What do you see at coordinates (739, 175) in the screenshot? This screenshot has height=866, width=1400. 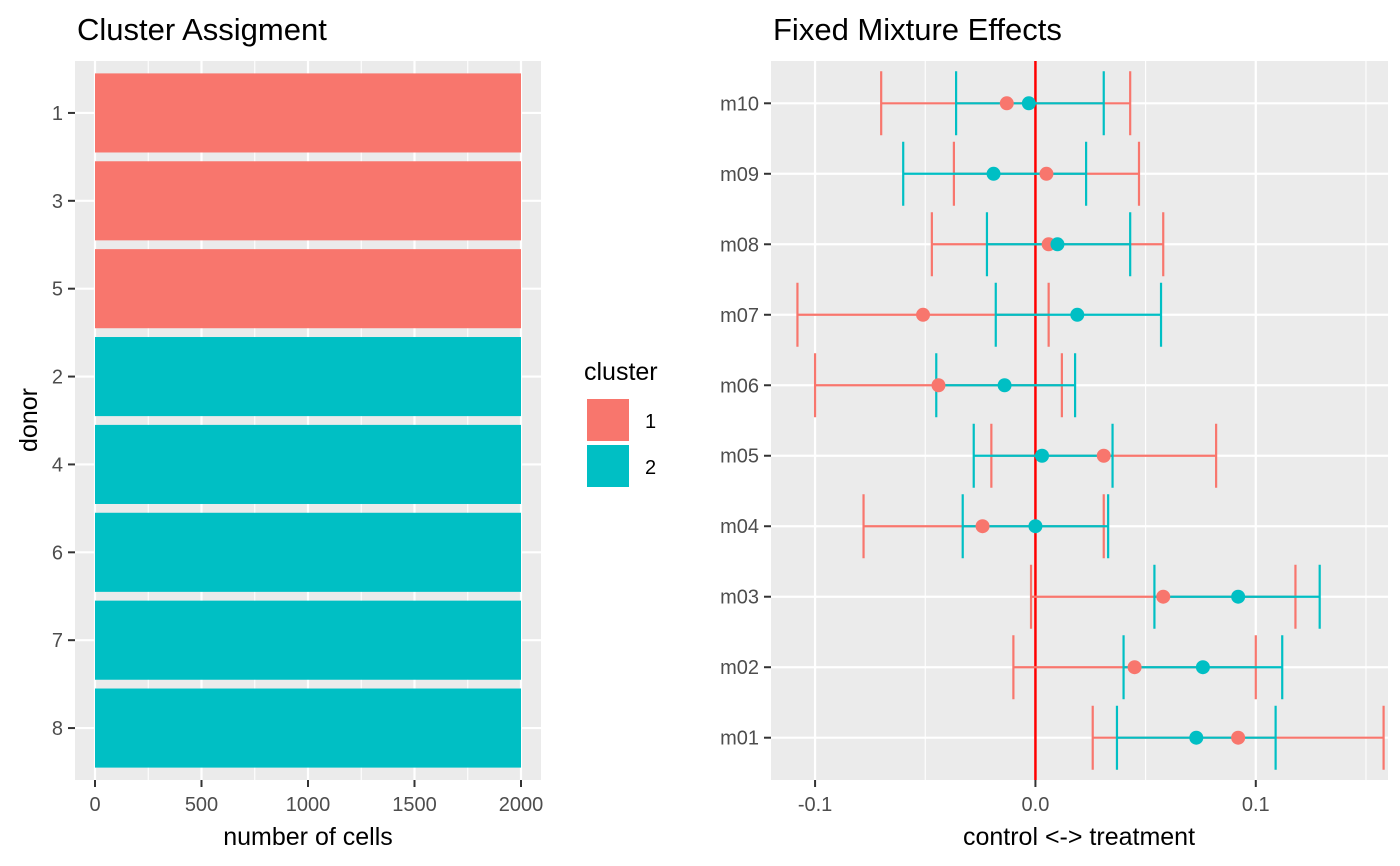 I see `right-y-tick-label: m09` at bounding box center [739, 175].